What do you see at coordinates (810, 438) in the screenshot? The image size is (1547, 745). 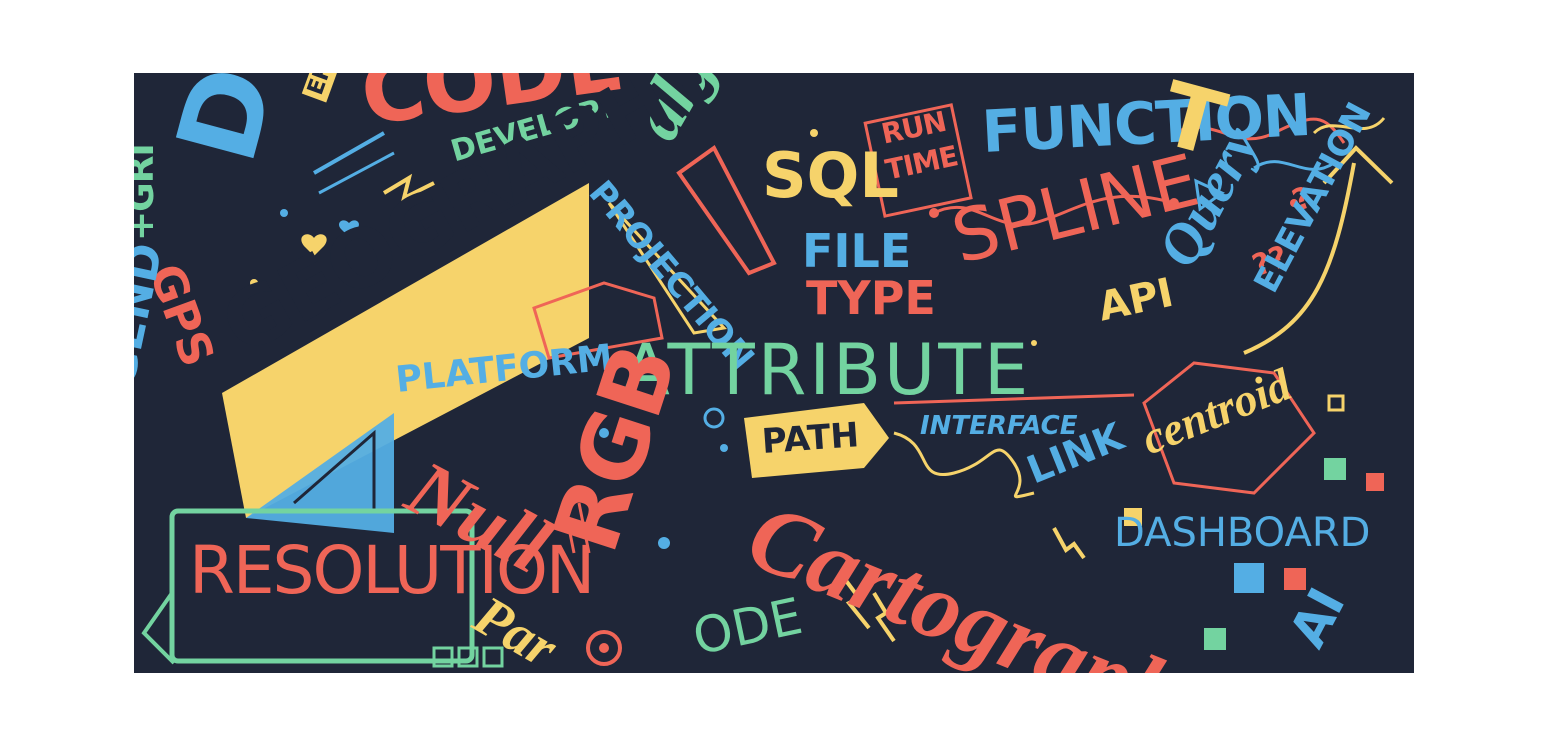 I see `word-path: PATH` at bounding box center [810, 438].